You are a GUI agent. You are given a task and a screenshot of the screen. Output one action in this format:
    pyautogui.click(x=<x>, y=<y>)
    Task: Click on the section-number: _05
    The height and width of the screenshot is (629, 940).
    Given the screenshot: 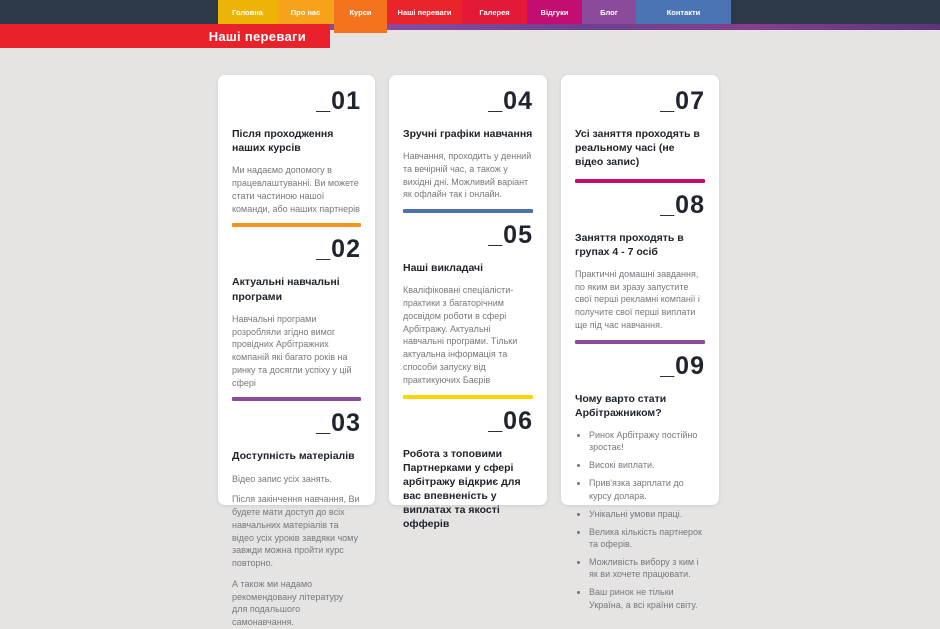 What is the action you would take?
    pyautogui.click(x=510, y=235)
    